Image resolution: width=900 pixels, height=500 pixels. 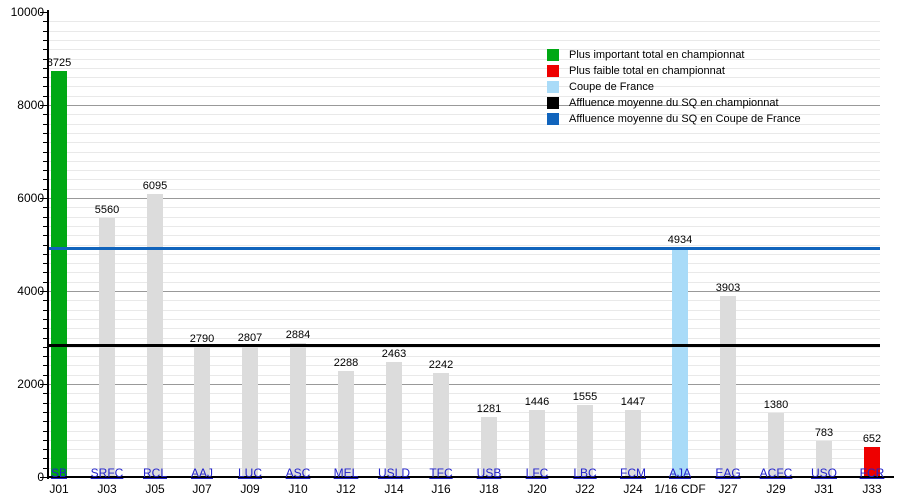 What do you see at coordinates (346, 473) in the screenshot?
I see `opponent-link-mel: MEL` at bounding box center [346, 473].